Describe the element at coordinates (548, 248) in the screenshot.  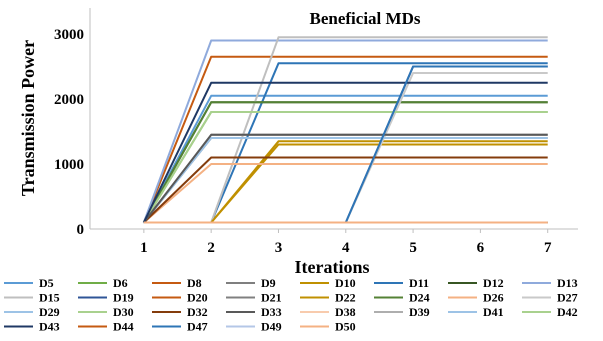
I see `x-tick-label: 7` at that location.